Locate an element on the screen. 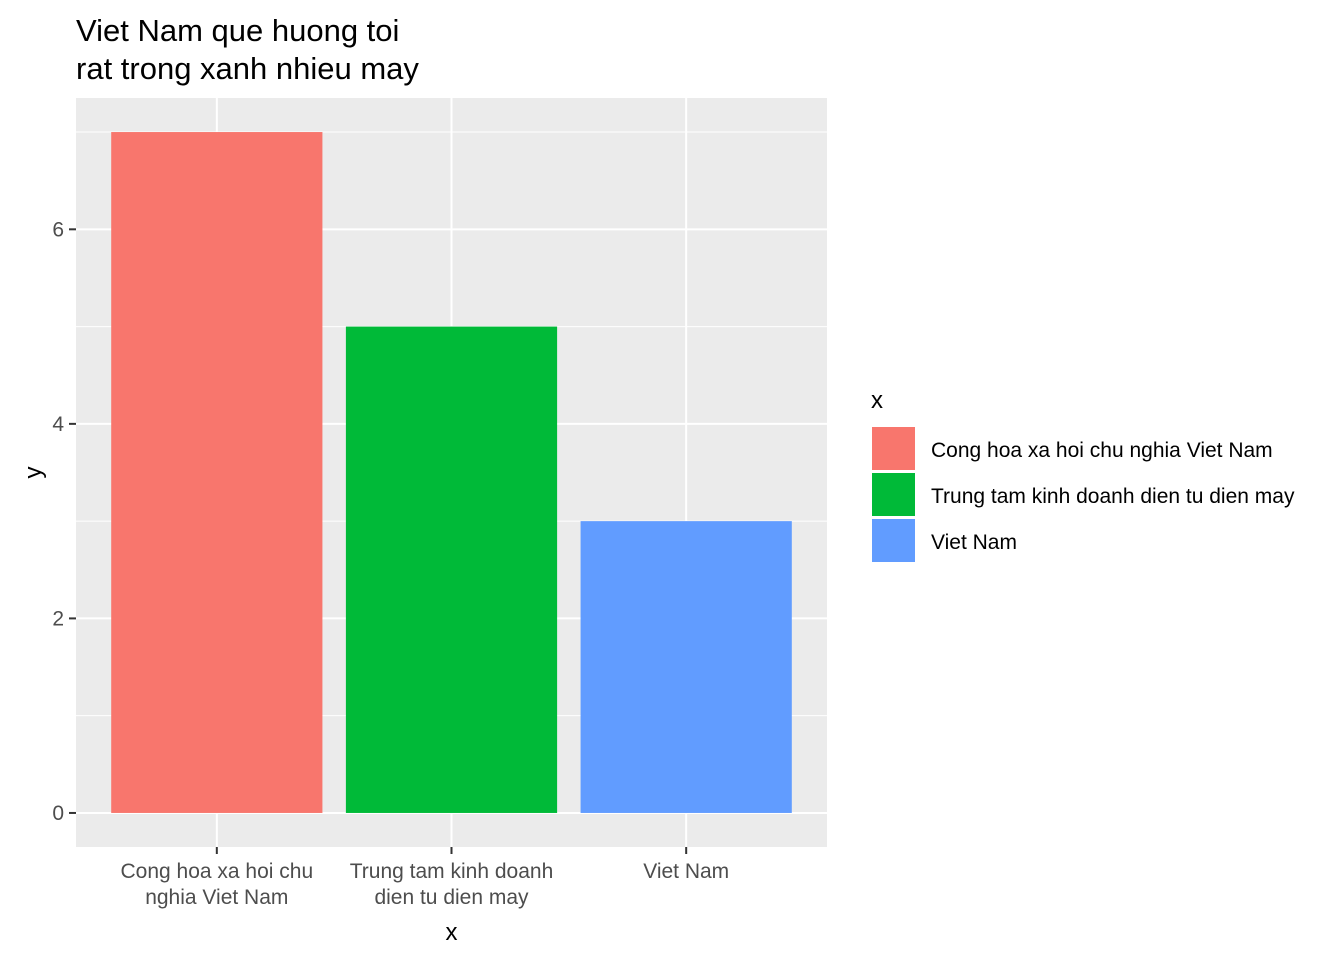 The image size is (1344, 960). legend-label: Viet Nam is located at coordinates (974, 542).